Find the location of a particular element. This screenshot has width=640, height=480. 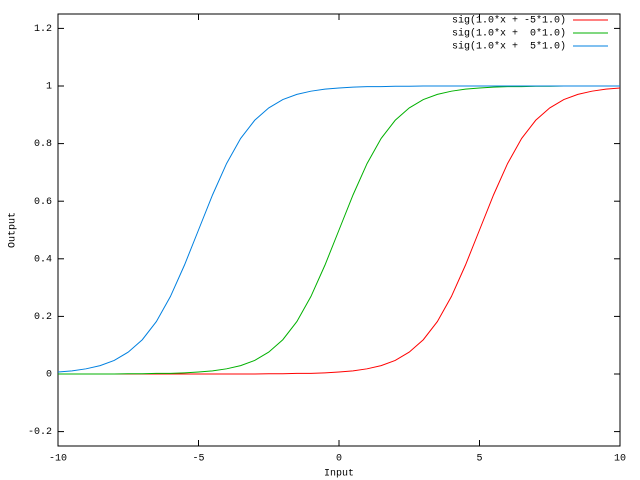

y-tick-label: 1.2 is located at coordinates (43, 29).